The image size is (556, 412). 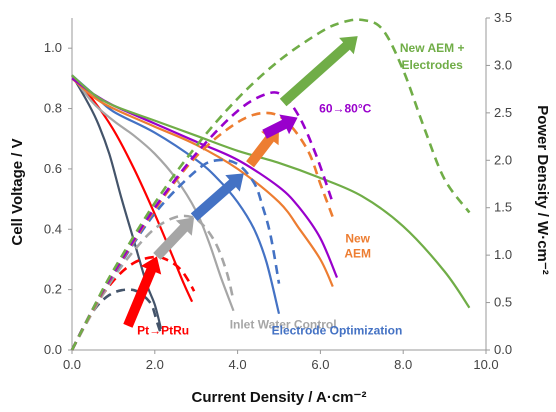 I want to click on left-y-tick-label: 0.2, so click(x=53, y=289).